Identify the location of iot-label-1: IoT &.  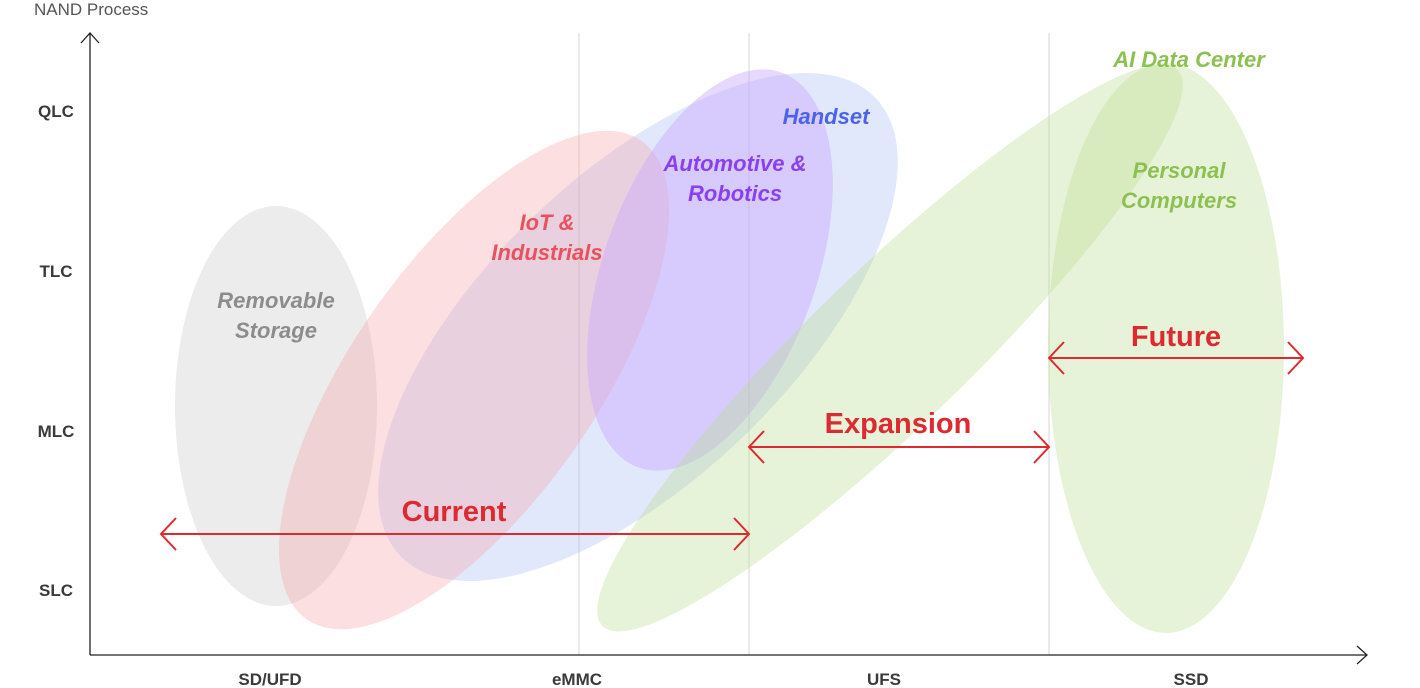
(547, 222).